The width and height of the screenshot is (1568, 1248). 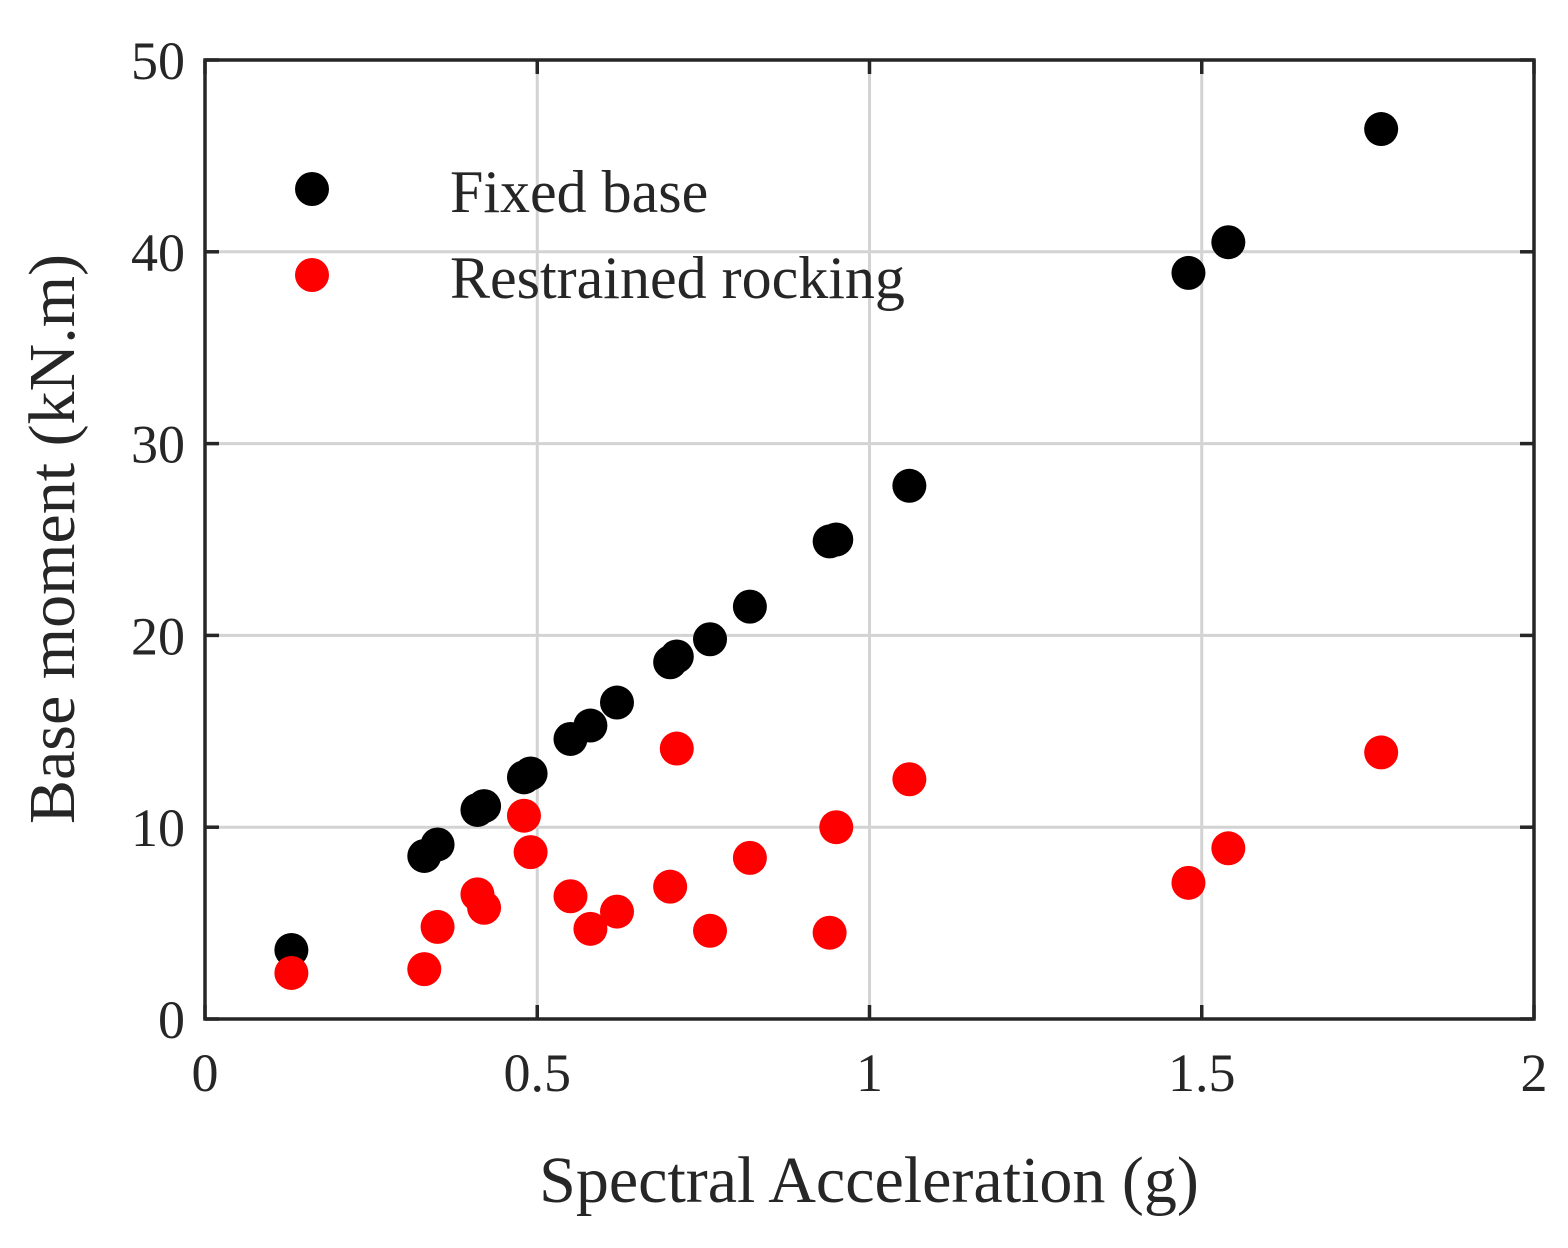 What do you see at coordinates (579, 192) in the screenshot?
I see `legend-label-fixed-base: Fixed base` at bounding box center [579, 192].